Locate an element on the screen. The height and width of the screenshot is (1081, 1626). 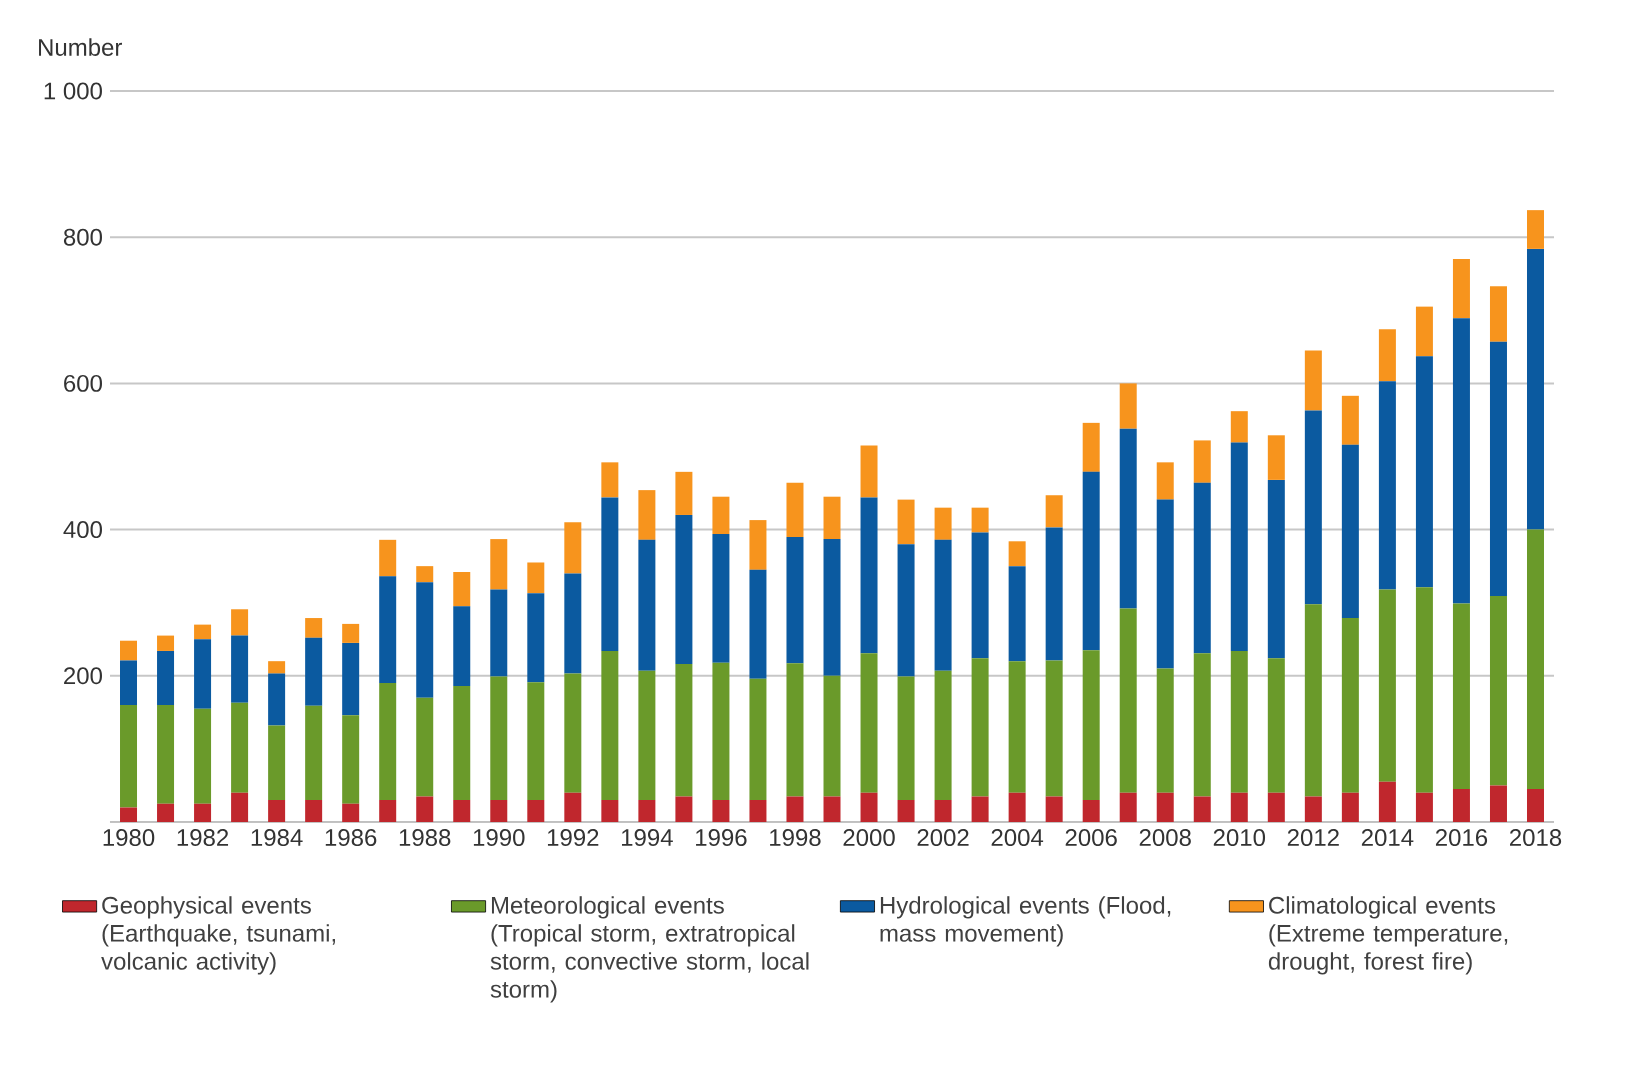
x-tick-label: 1990 is located at coordinates (499, 838).